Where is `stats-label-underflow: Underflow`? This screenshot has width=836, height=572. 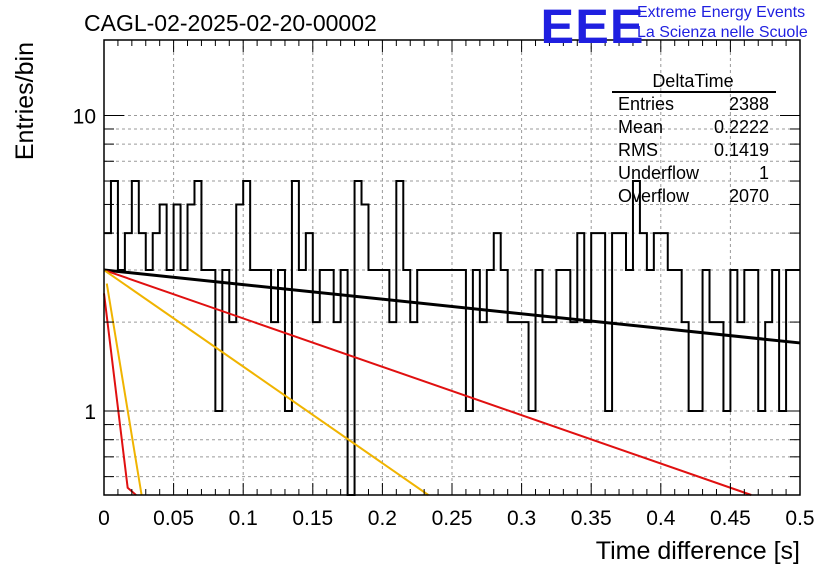
stats-label-underflow: Underflow is located at coordinates (659, 173).